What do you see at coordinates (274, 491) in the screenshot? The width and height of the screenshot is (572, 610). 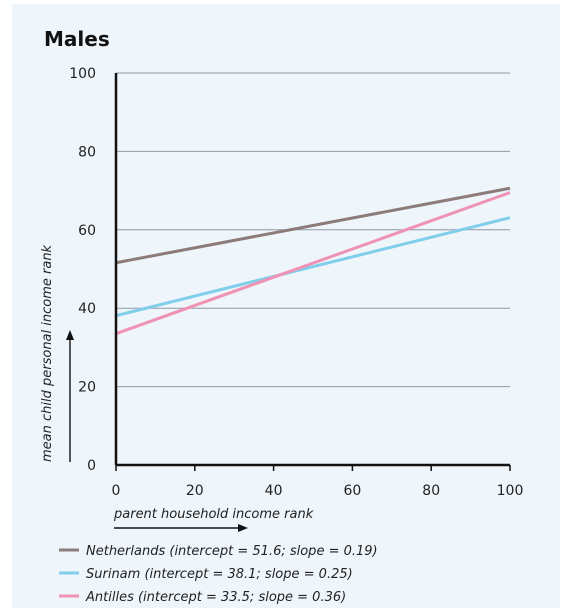 I see `x-tick-label: 40` at bounding box center [274, 491].